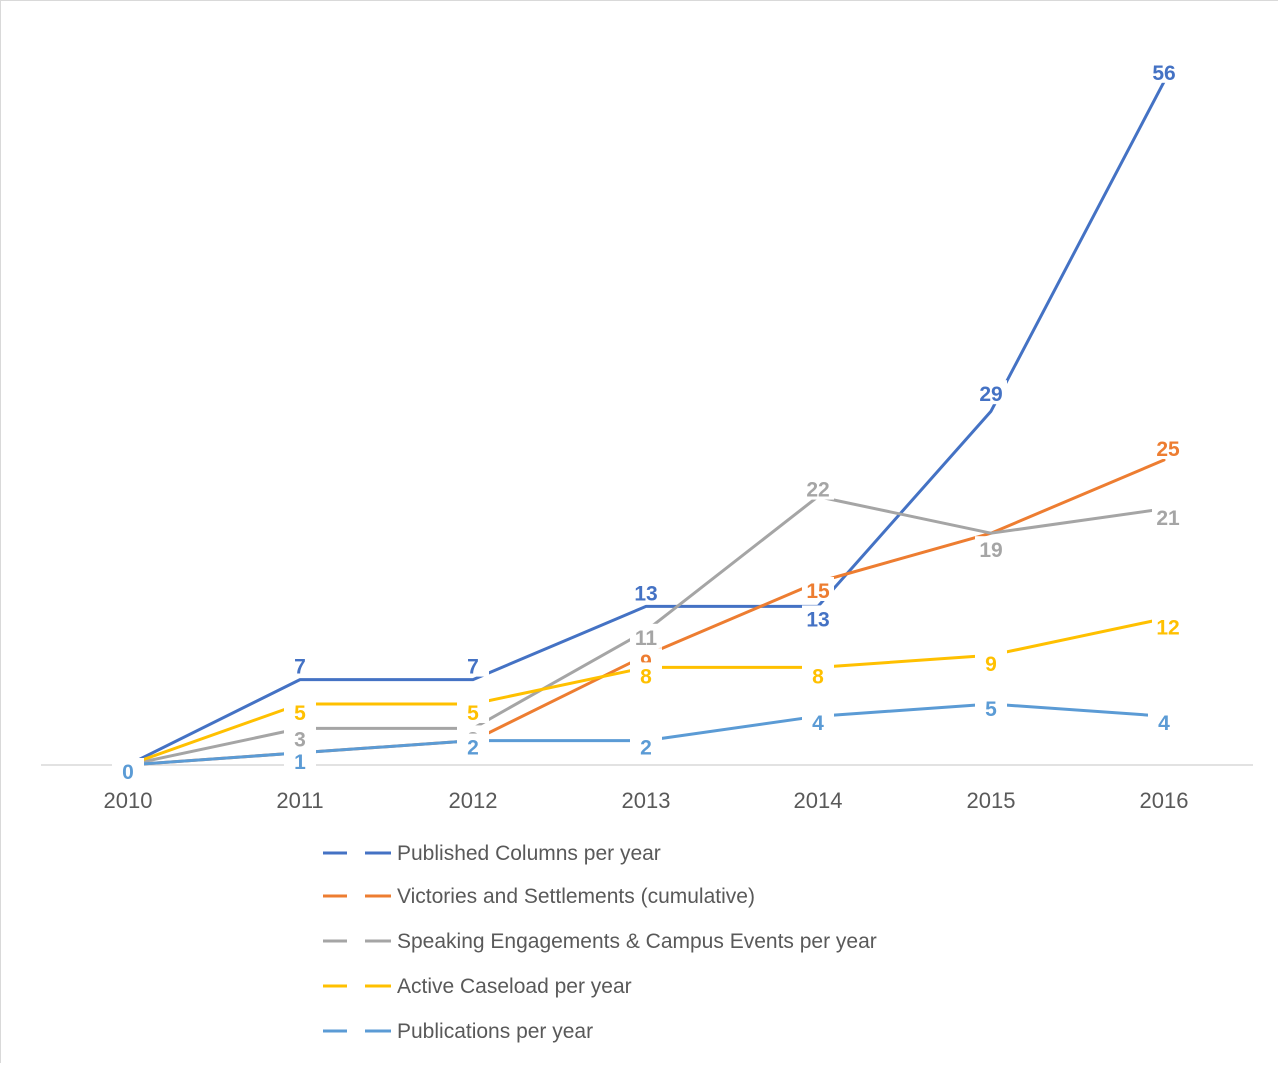  Describe the element at coordinates (529, 853) in the screenshot. I see `legend-label: Published Columns per year` at that location.